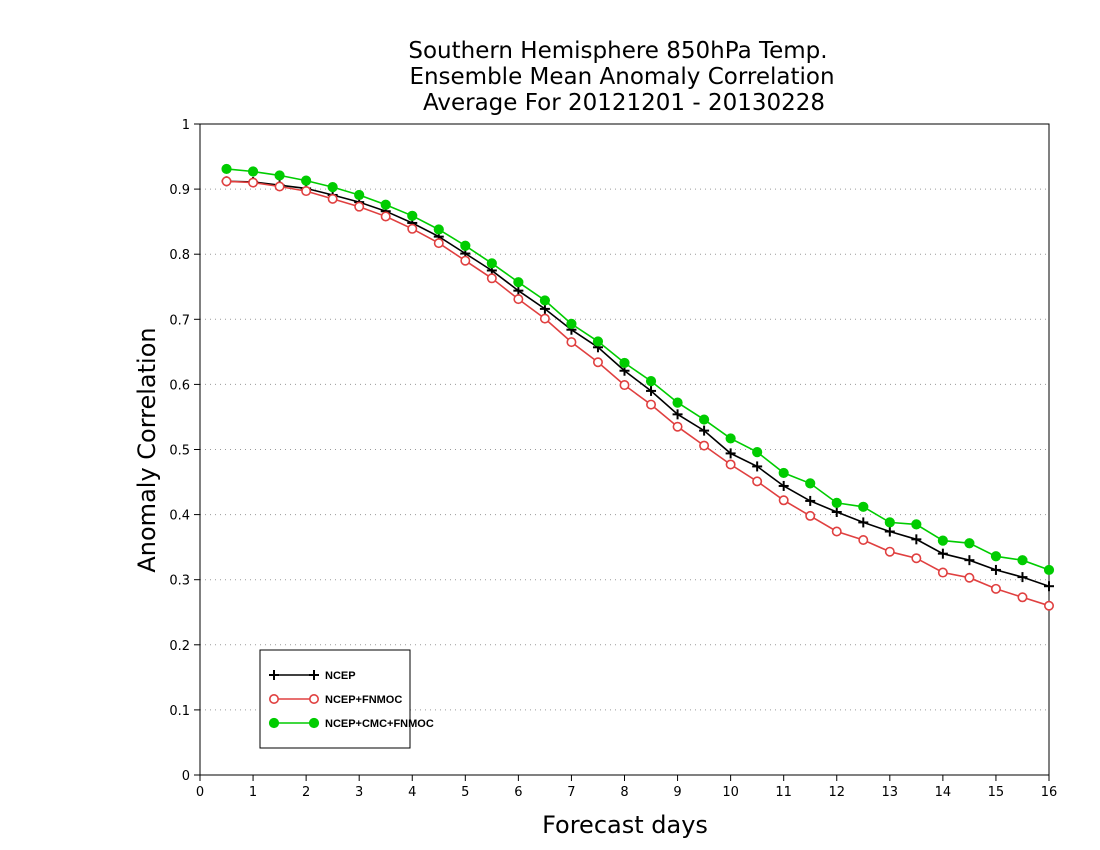  Describe the element at coordinates (179, 255) in the screenshot. I see `y-tick-label: 0.8` at that location.